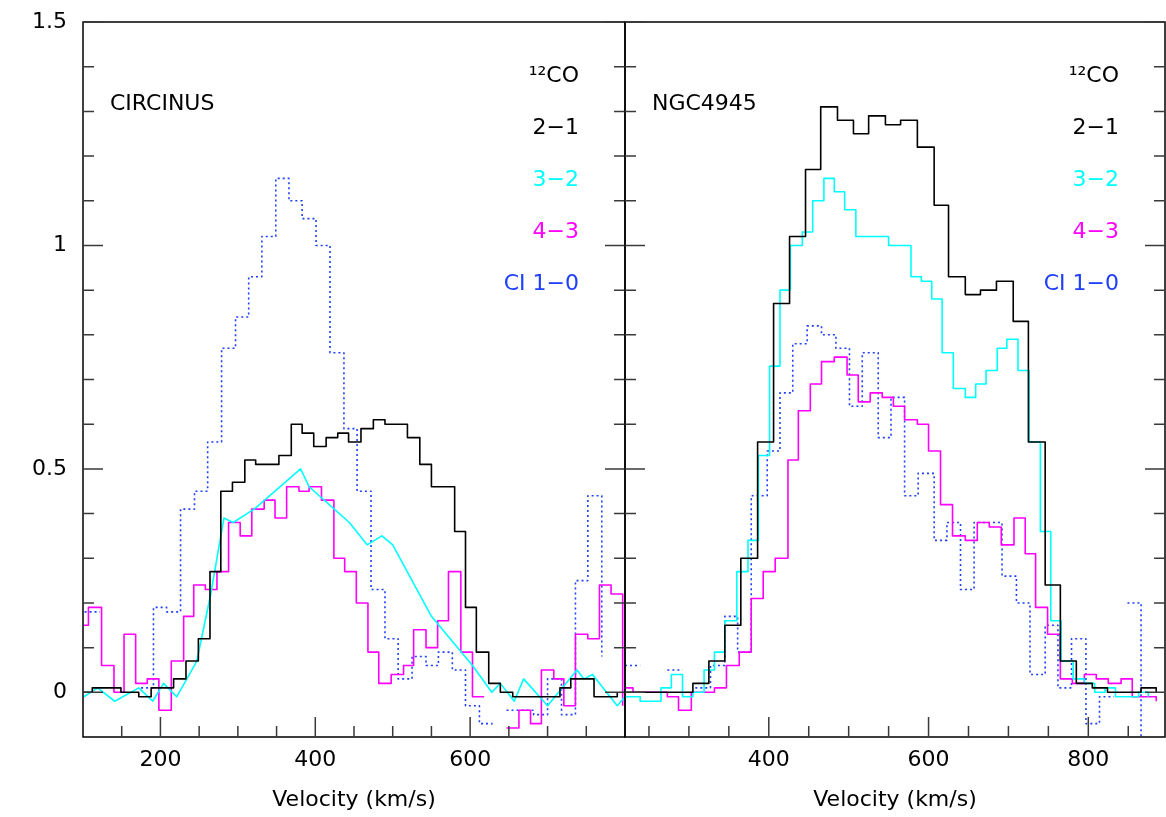  What do you see at coordinates (49, 20) in the screenshot?
I see `y-tick-label: 1.5` at bounding box center [49, 20].